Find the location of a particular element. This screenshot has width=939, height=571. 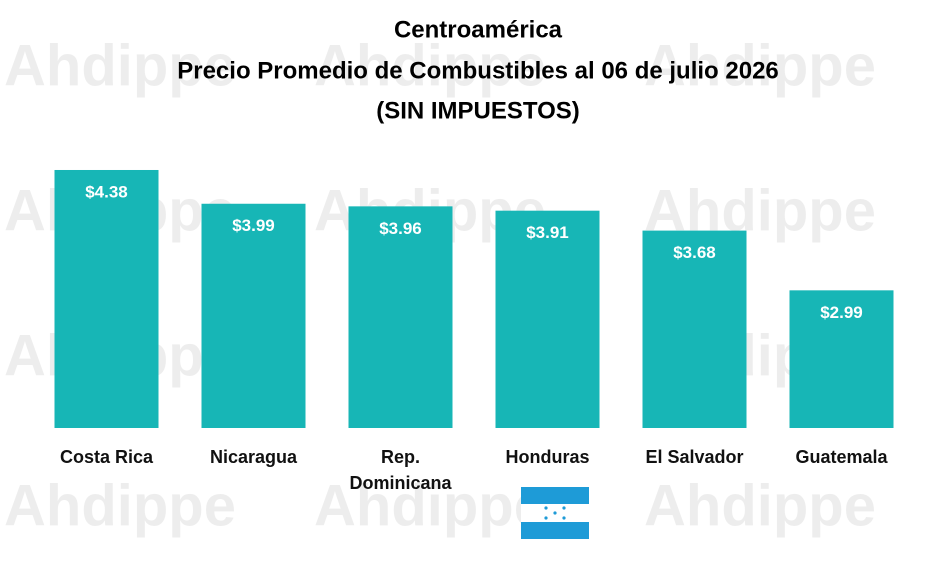

x-tick-label: Rep. Dominicana is located at coordinates (400, 470).